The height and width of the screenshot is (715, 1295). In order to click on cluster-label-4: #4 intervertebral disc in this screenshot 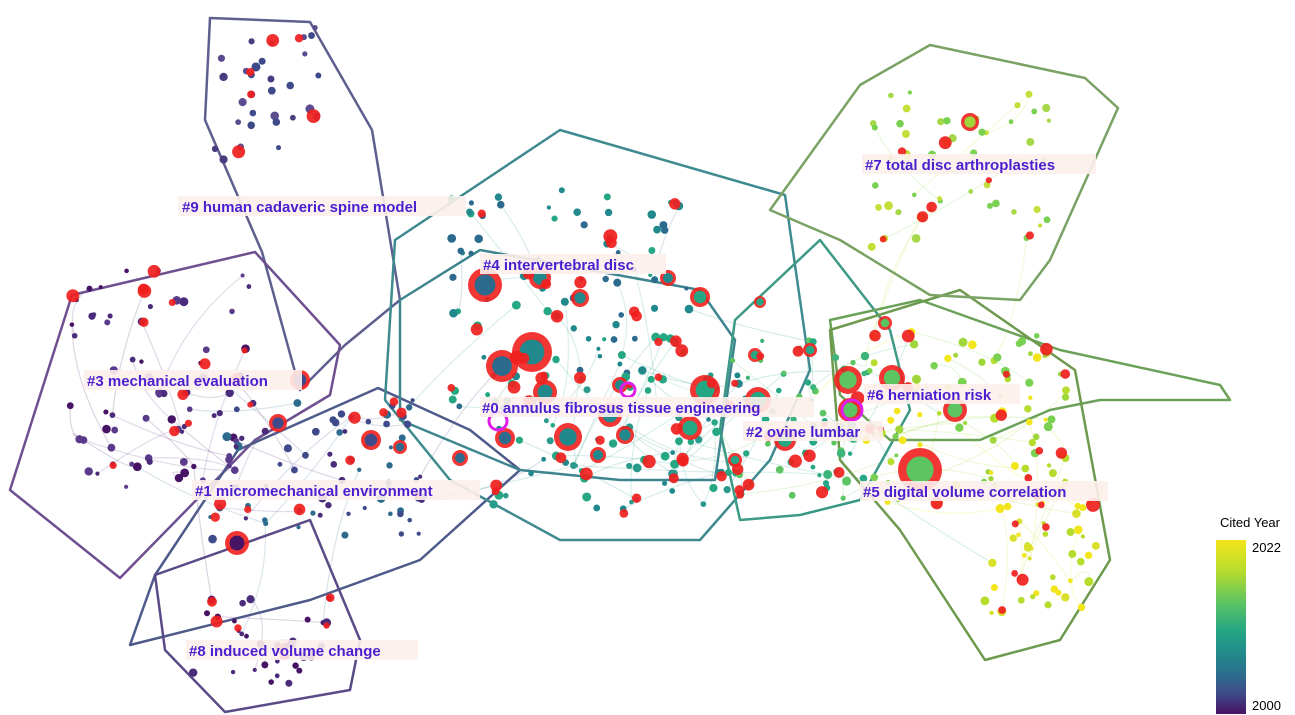, I will do `click(573, 264)`.